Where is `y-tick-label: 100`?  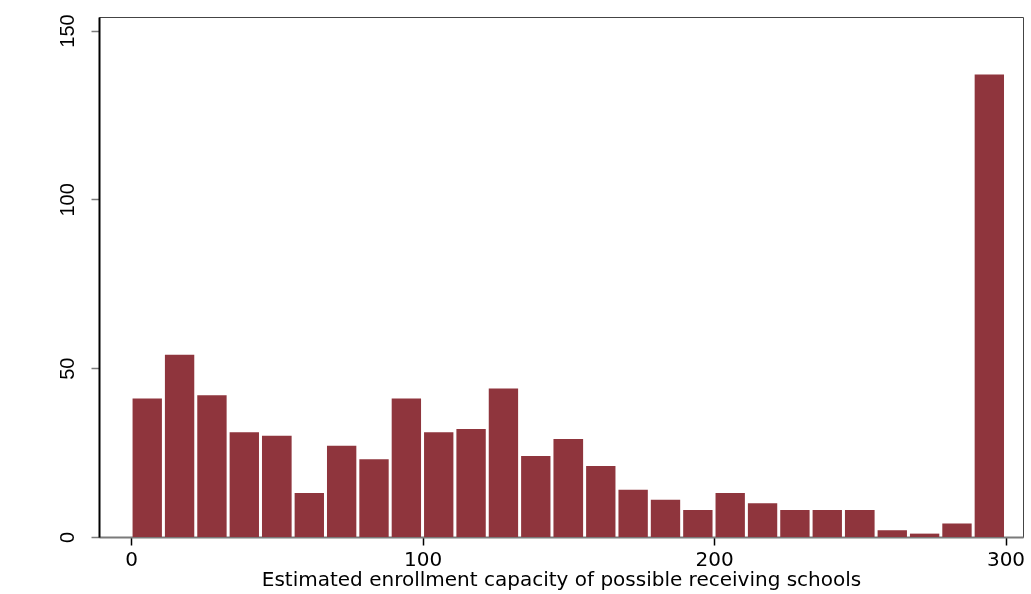
y-tick-label: 100 is located at coordinates (66, 200).